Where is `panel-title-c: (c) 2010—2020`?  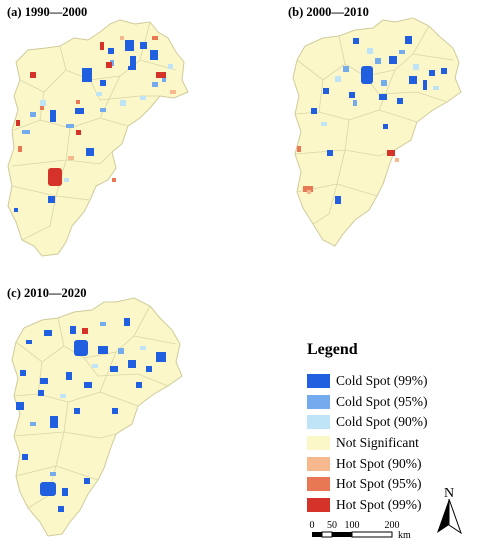
panel-title-c: (c) 2010—2020 is located at coordinates (47, 293).